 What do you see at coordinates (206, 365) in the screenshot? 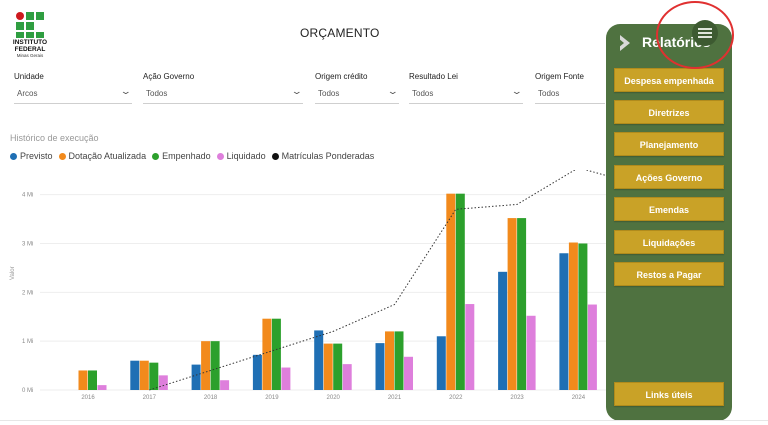
I see `bar-dota-o-atualizada-2018` at bounding box center [206, 365].